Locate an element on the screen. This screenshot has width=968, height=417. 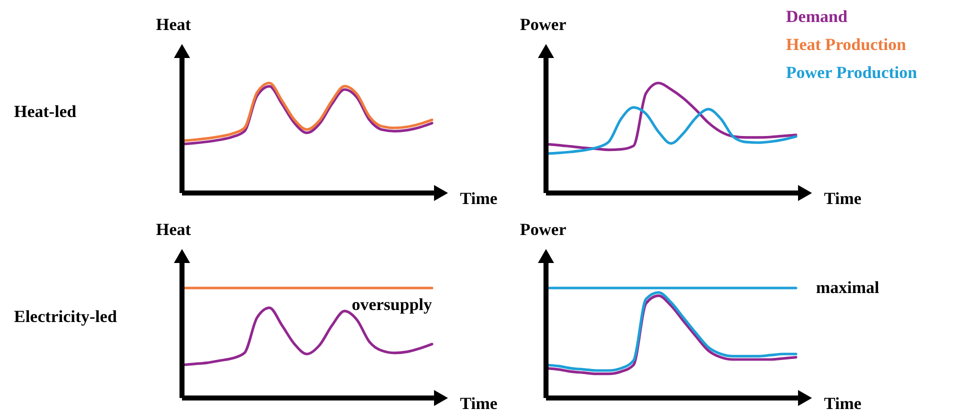
text: Heat-led is located at coordinates (45, 111).